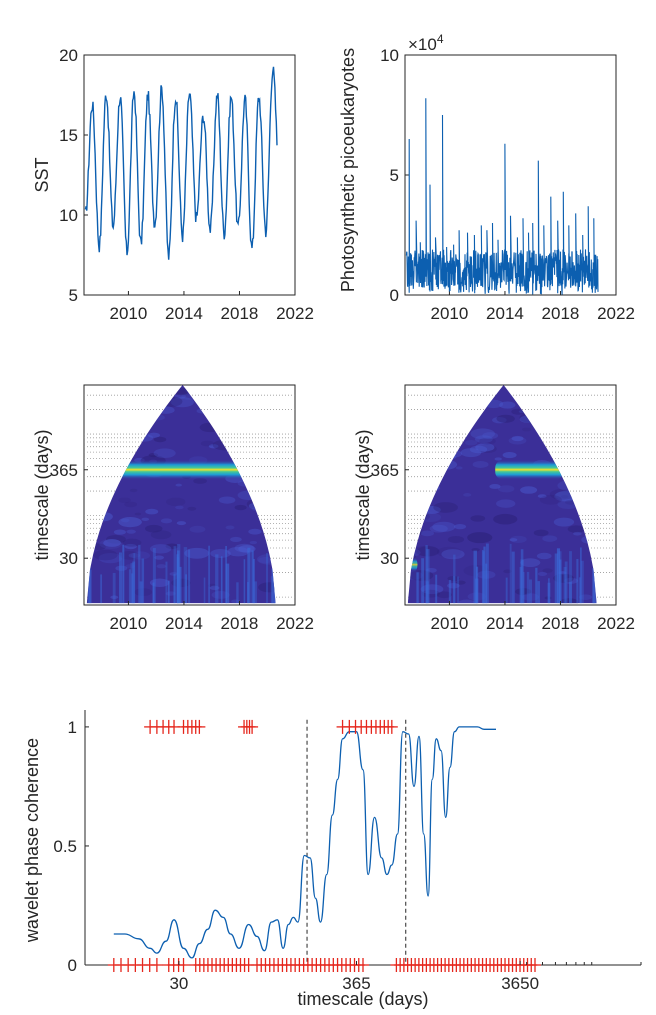 Image resolution: width=656 pixels, height=1015 pixels. Describe the element at coordinates (212, 617) in the screenshot. I see `sst-scalogram-x-axis: 2010 2014 2018 2022` at that location.